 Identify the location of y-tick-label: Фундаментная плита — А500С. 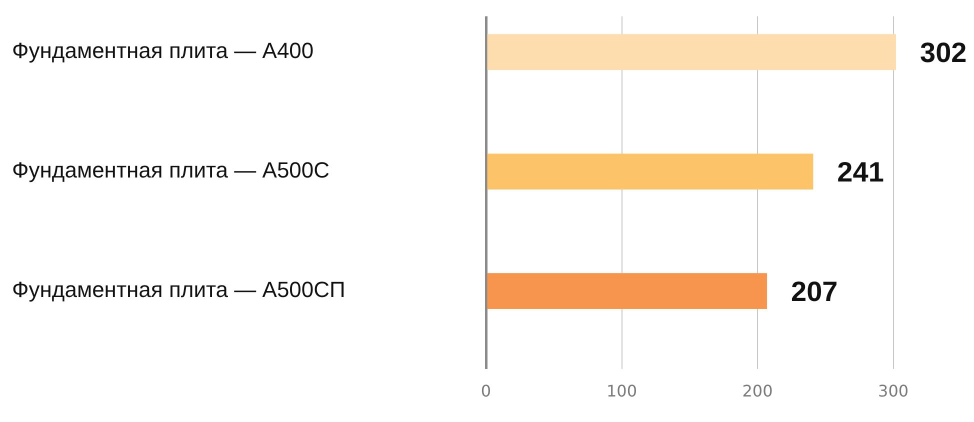
(171, 170).